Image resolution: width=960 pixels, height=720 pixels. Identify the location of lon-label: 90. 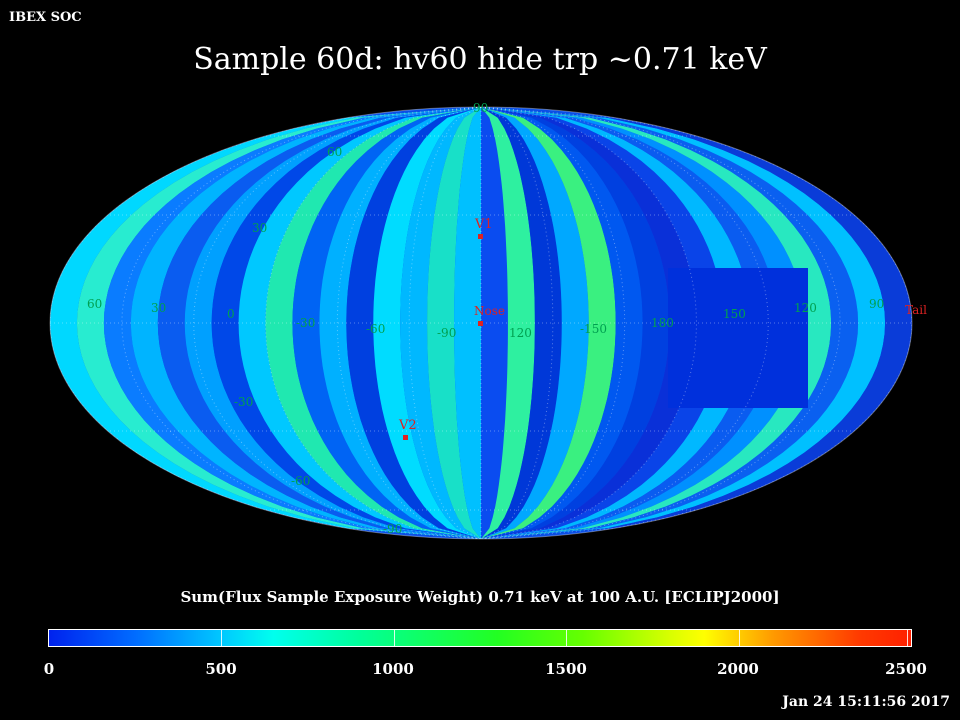
(876, 304).